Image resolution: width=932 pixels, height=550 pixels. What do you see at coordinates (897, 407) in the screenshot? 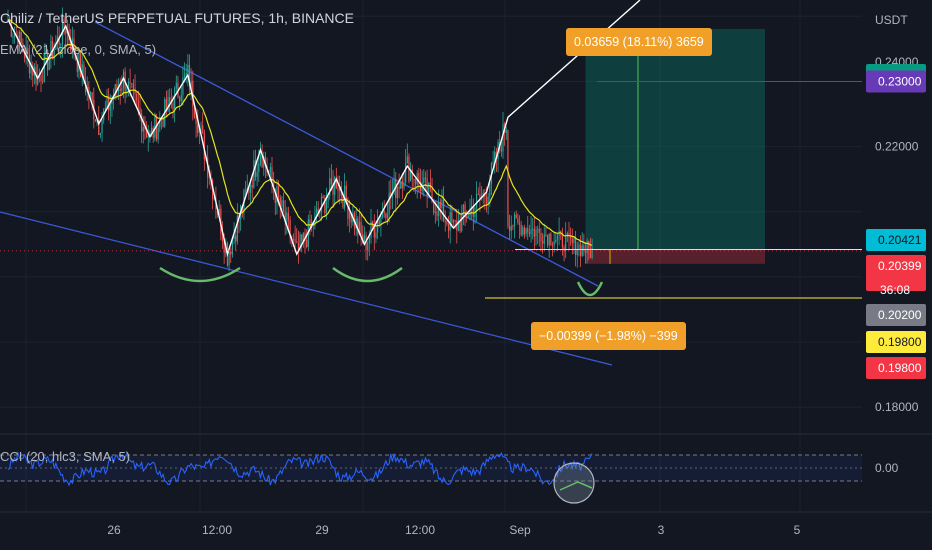
I see `tick-0.18000: 0.18000` at bounding box center [897, 407].